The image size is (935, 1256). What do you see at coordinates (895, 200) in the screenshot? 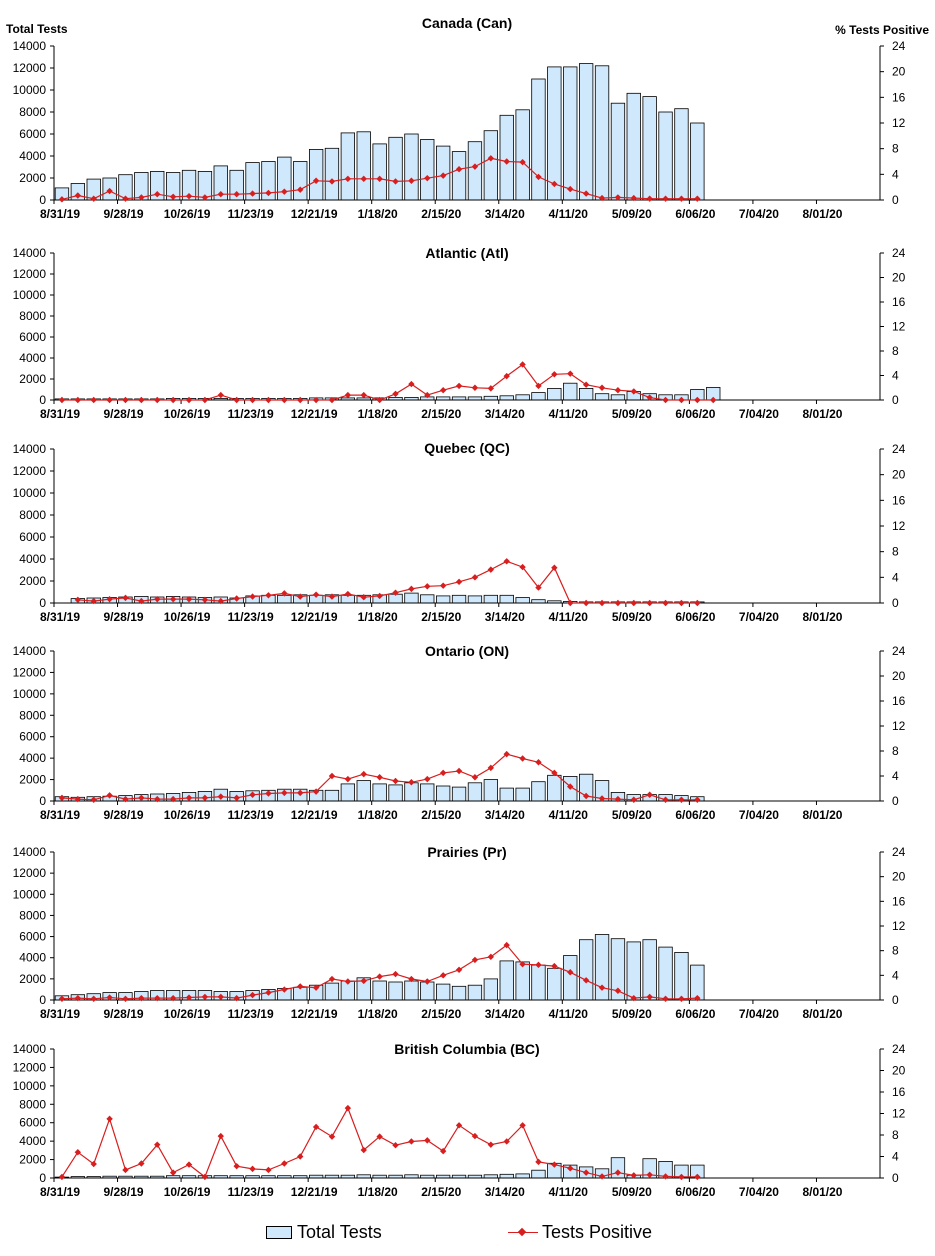
I see `right-tick-label: 0` at bounding box center [895, 200].